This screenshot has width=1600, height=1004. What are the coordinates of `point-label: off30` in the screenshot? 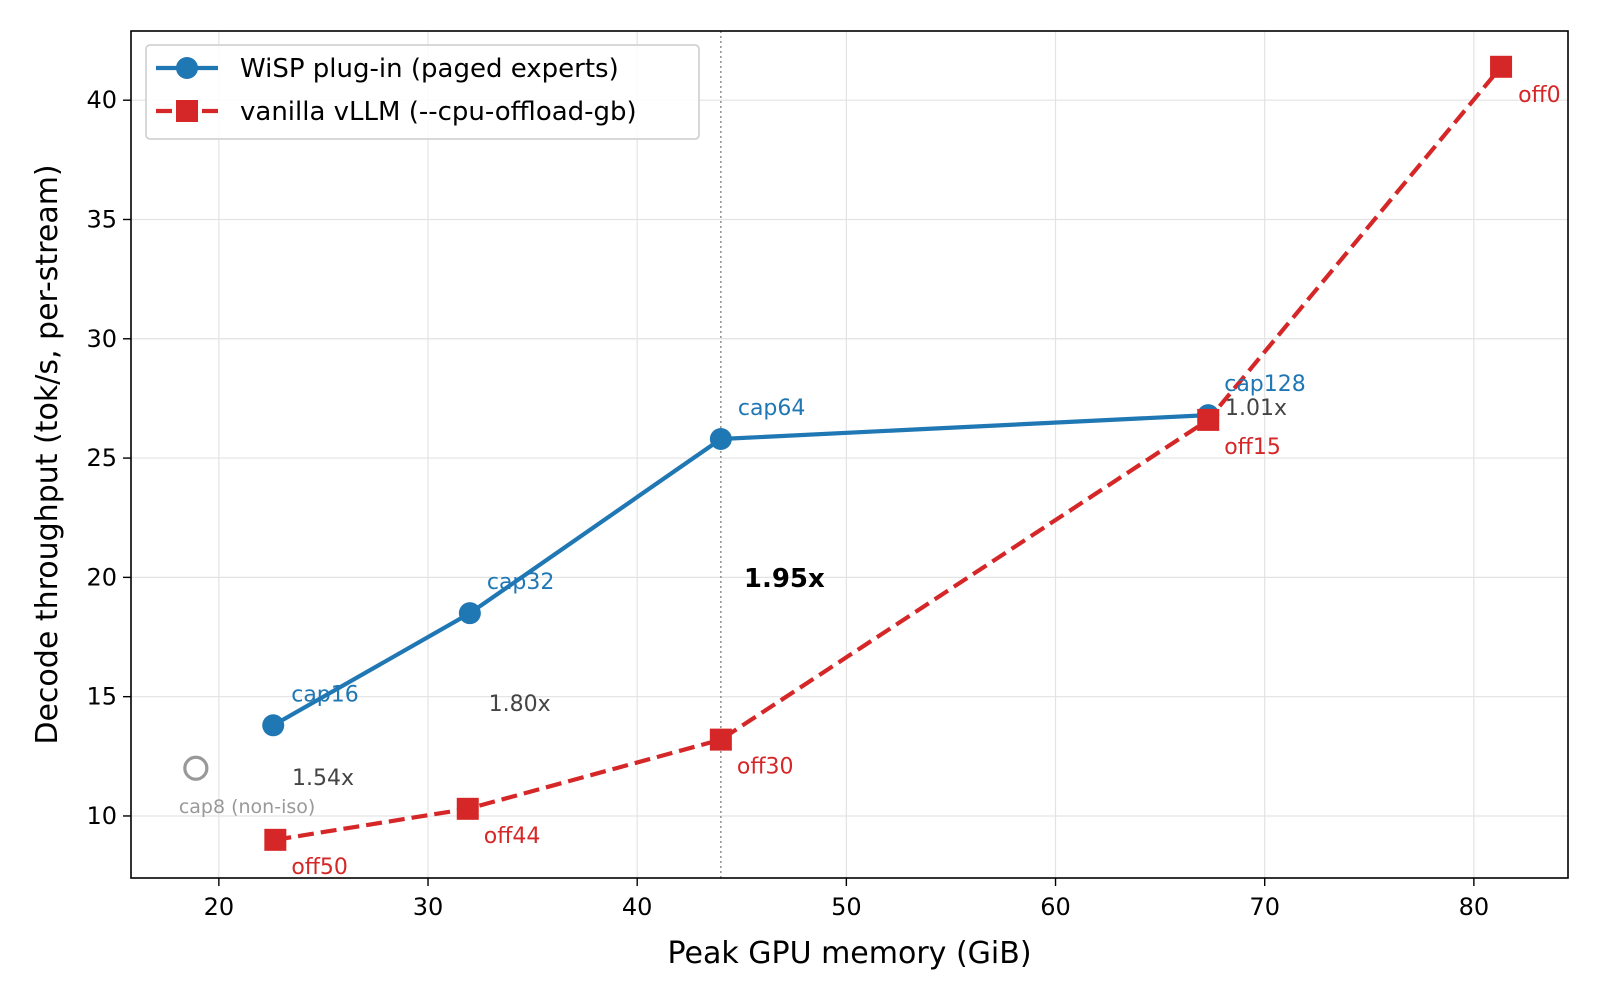 It's located at (765, 767).